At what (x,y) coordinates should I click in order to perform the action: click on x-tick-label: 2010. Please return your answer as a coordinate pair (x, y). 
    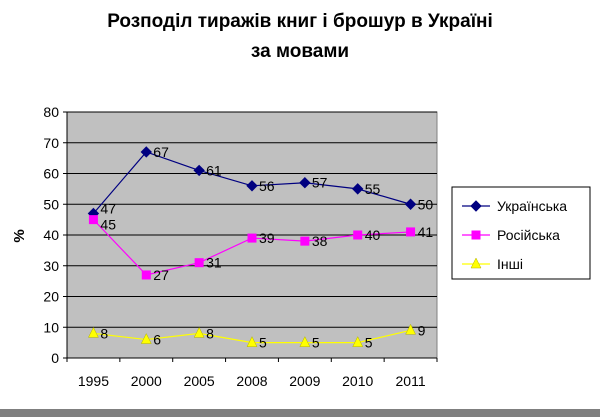
    Looking at the image, I should click on (357, 381).